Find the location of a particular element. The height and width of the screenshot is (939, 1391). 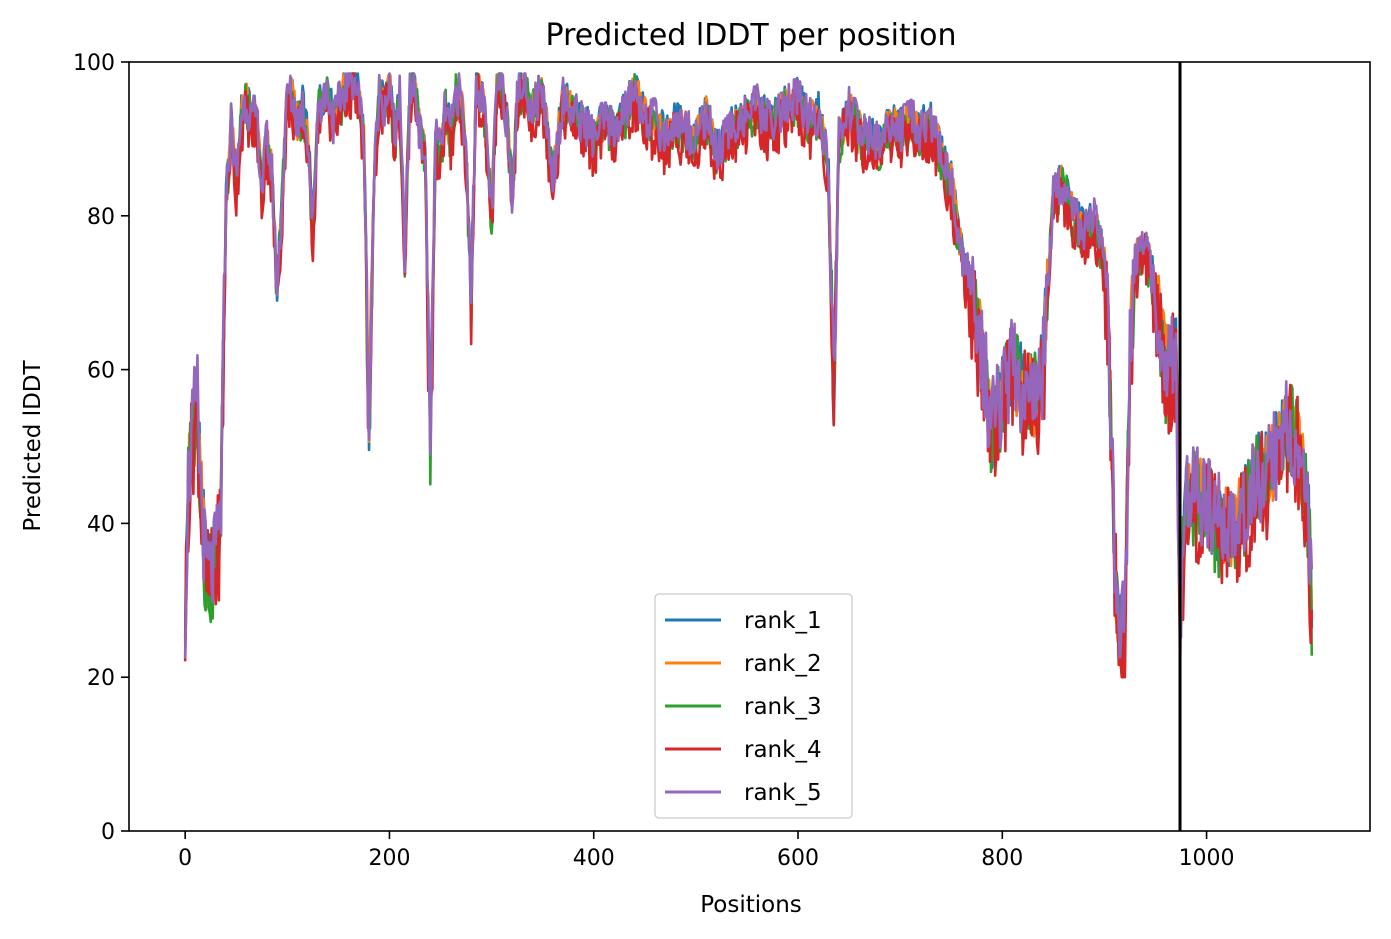

x-axis-label: Positions is located at coordinates (751, 905).